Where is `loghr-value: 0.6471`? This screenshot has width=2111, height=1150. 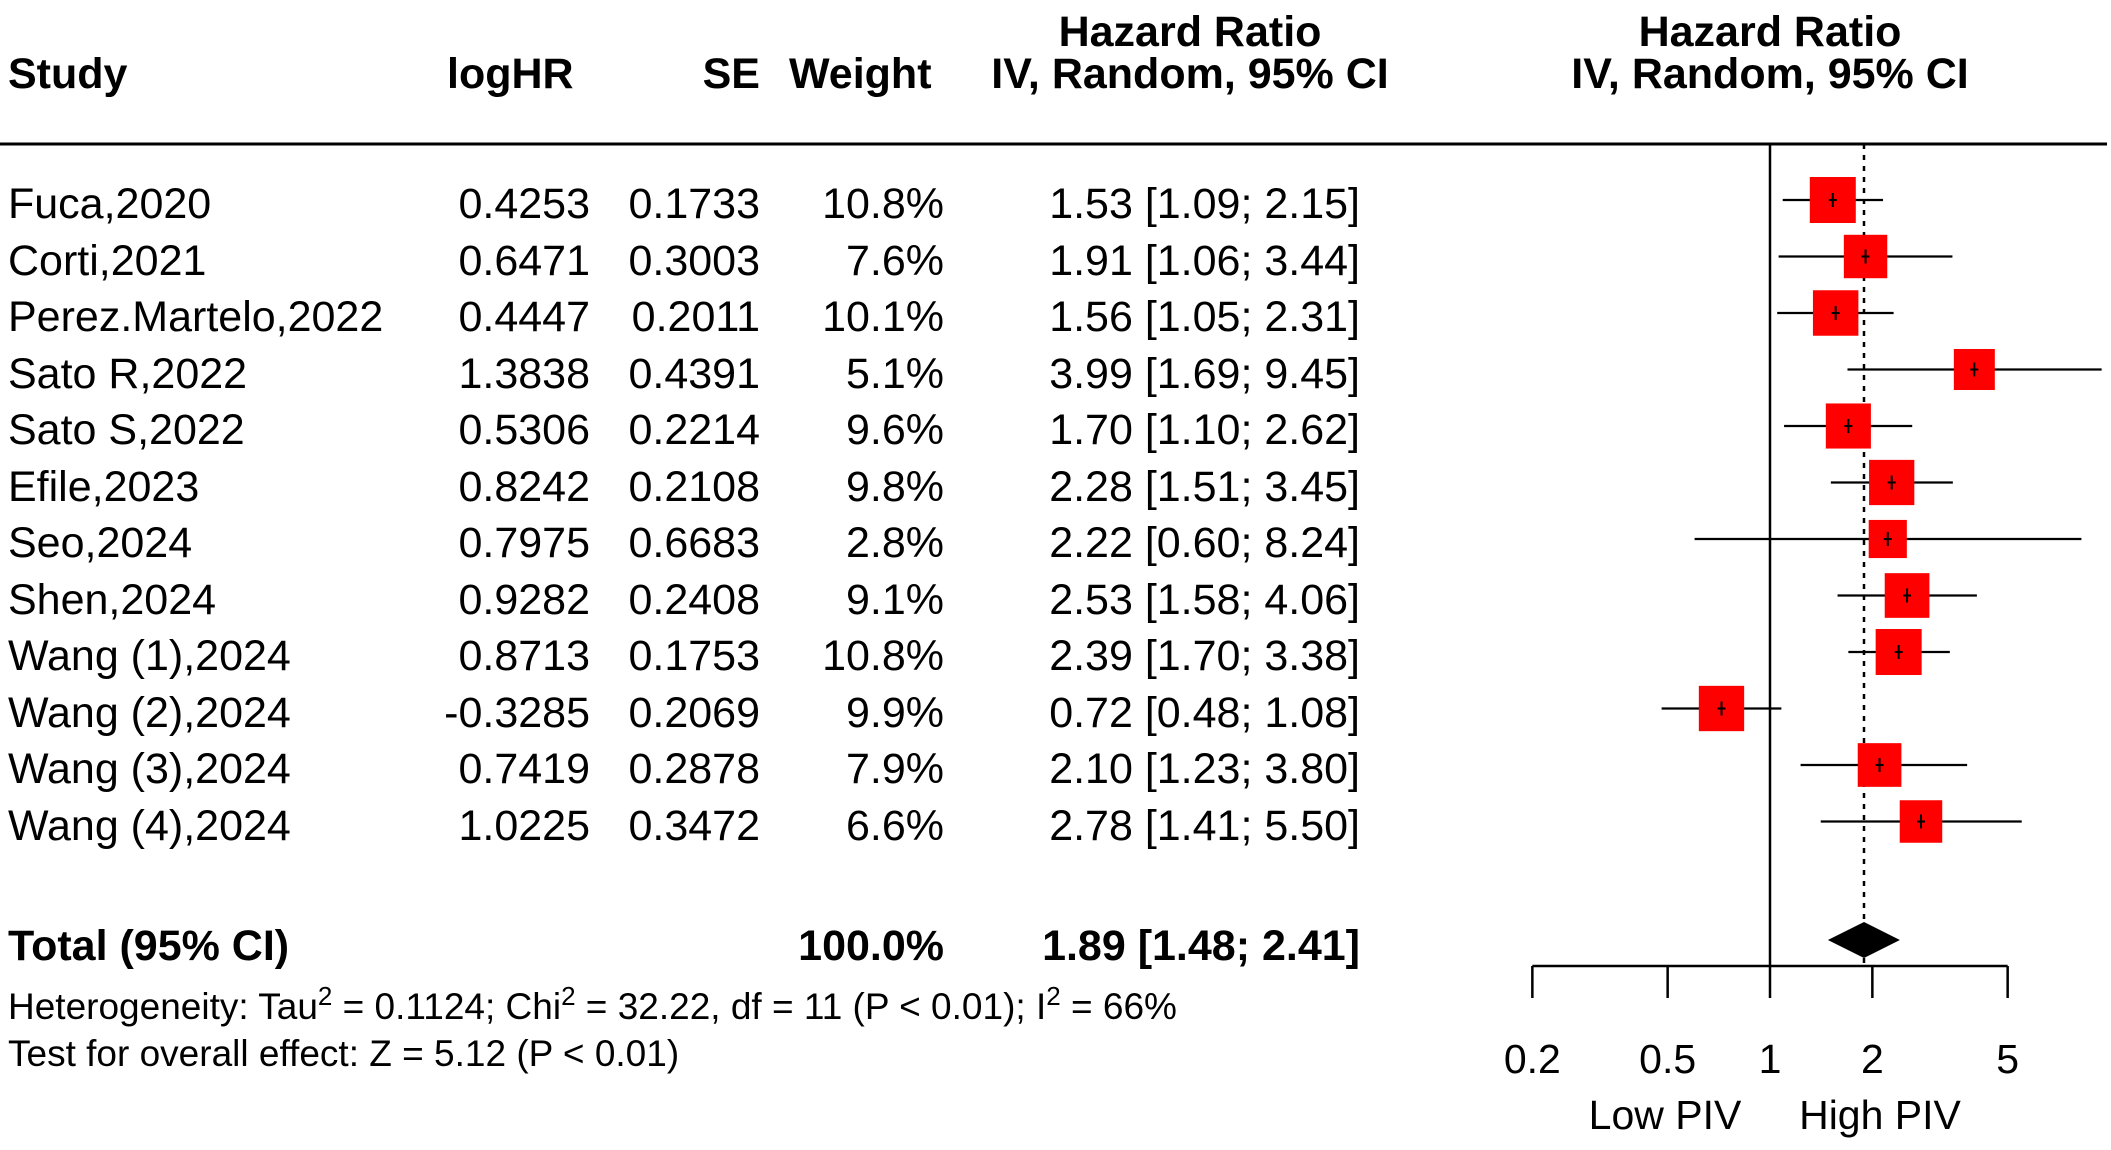
loghr-value: 0.6471 is located at coordinates (524, 260).